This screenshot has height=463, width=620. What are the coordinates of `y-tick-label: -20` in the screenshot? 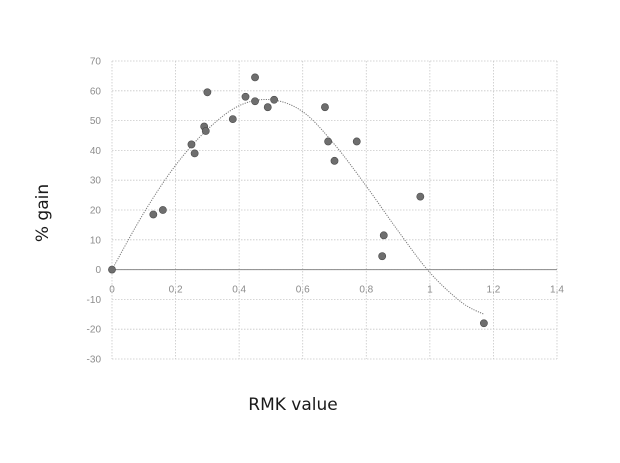 It's located at (94, 330).